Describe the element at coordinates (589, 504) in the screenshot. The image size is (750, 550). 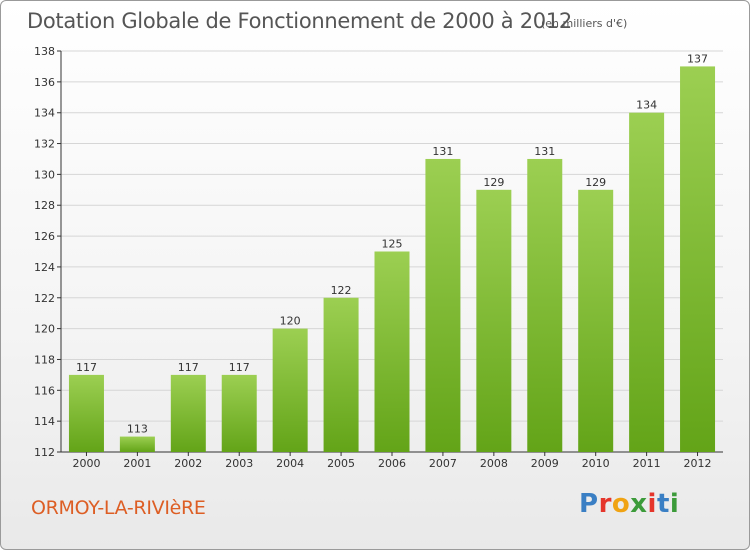
I see `logo-letter: P` at that location.